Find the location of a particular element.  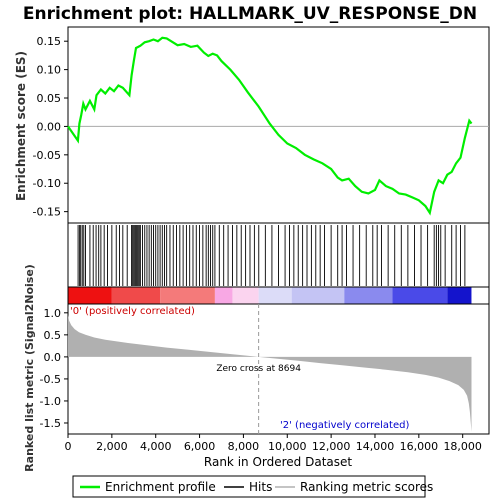

negative-correlation-label: '2' (negatively correlated) is located at coordinates (344, 425).